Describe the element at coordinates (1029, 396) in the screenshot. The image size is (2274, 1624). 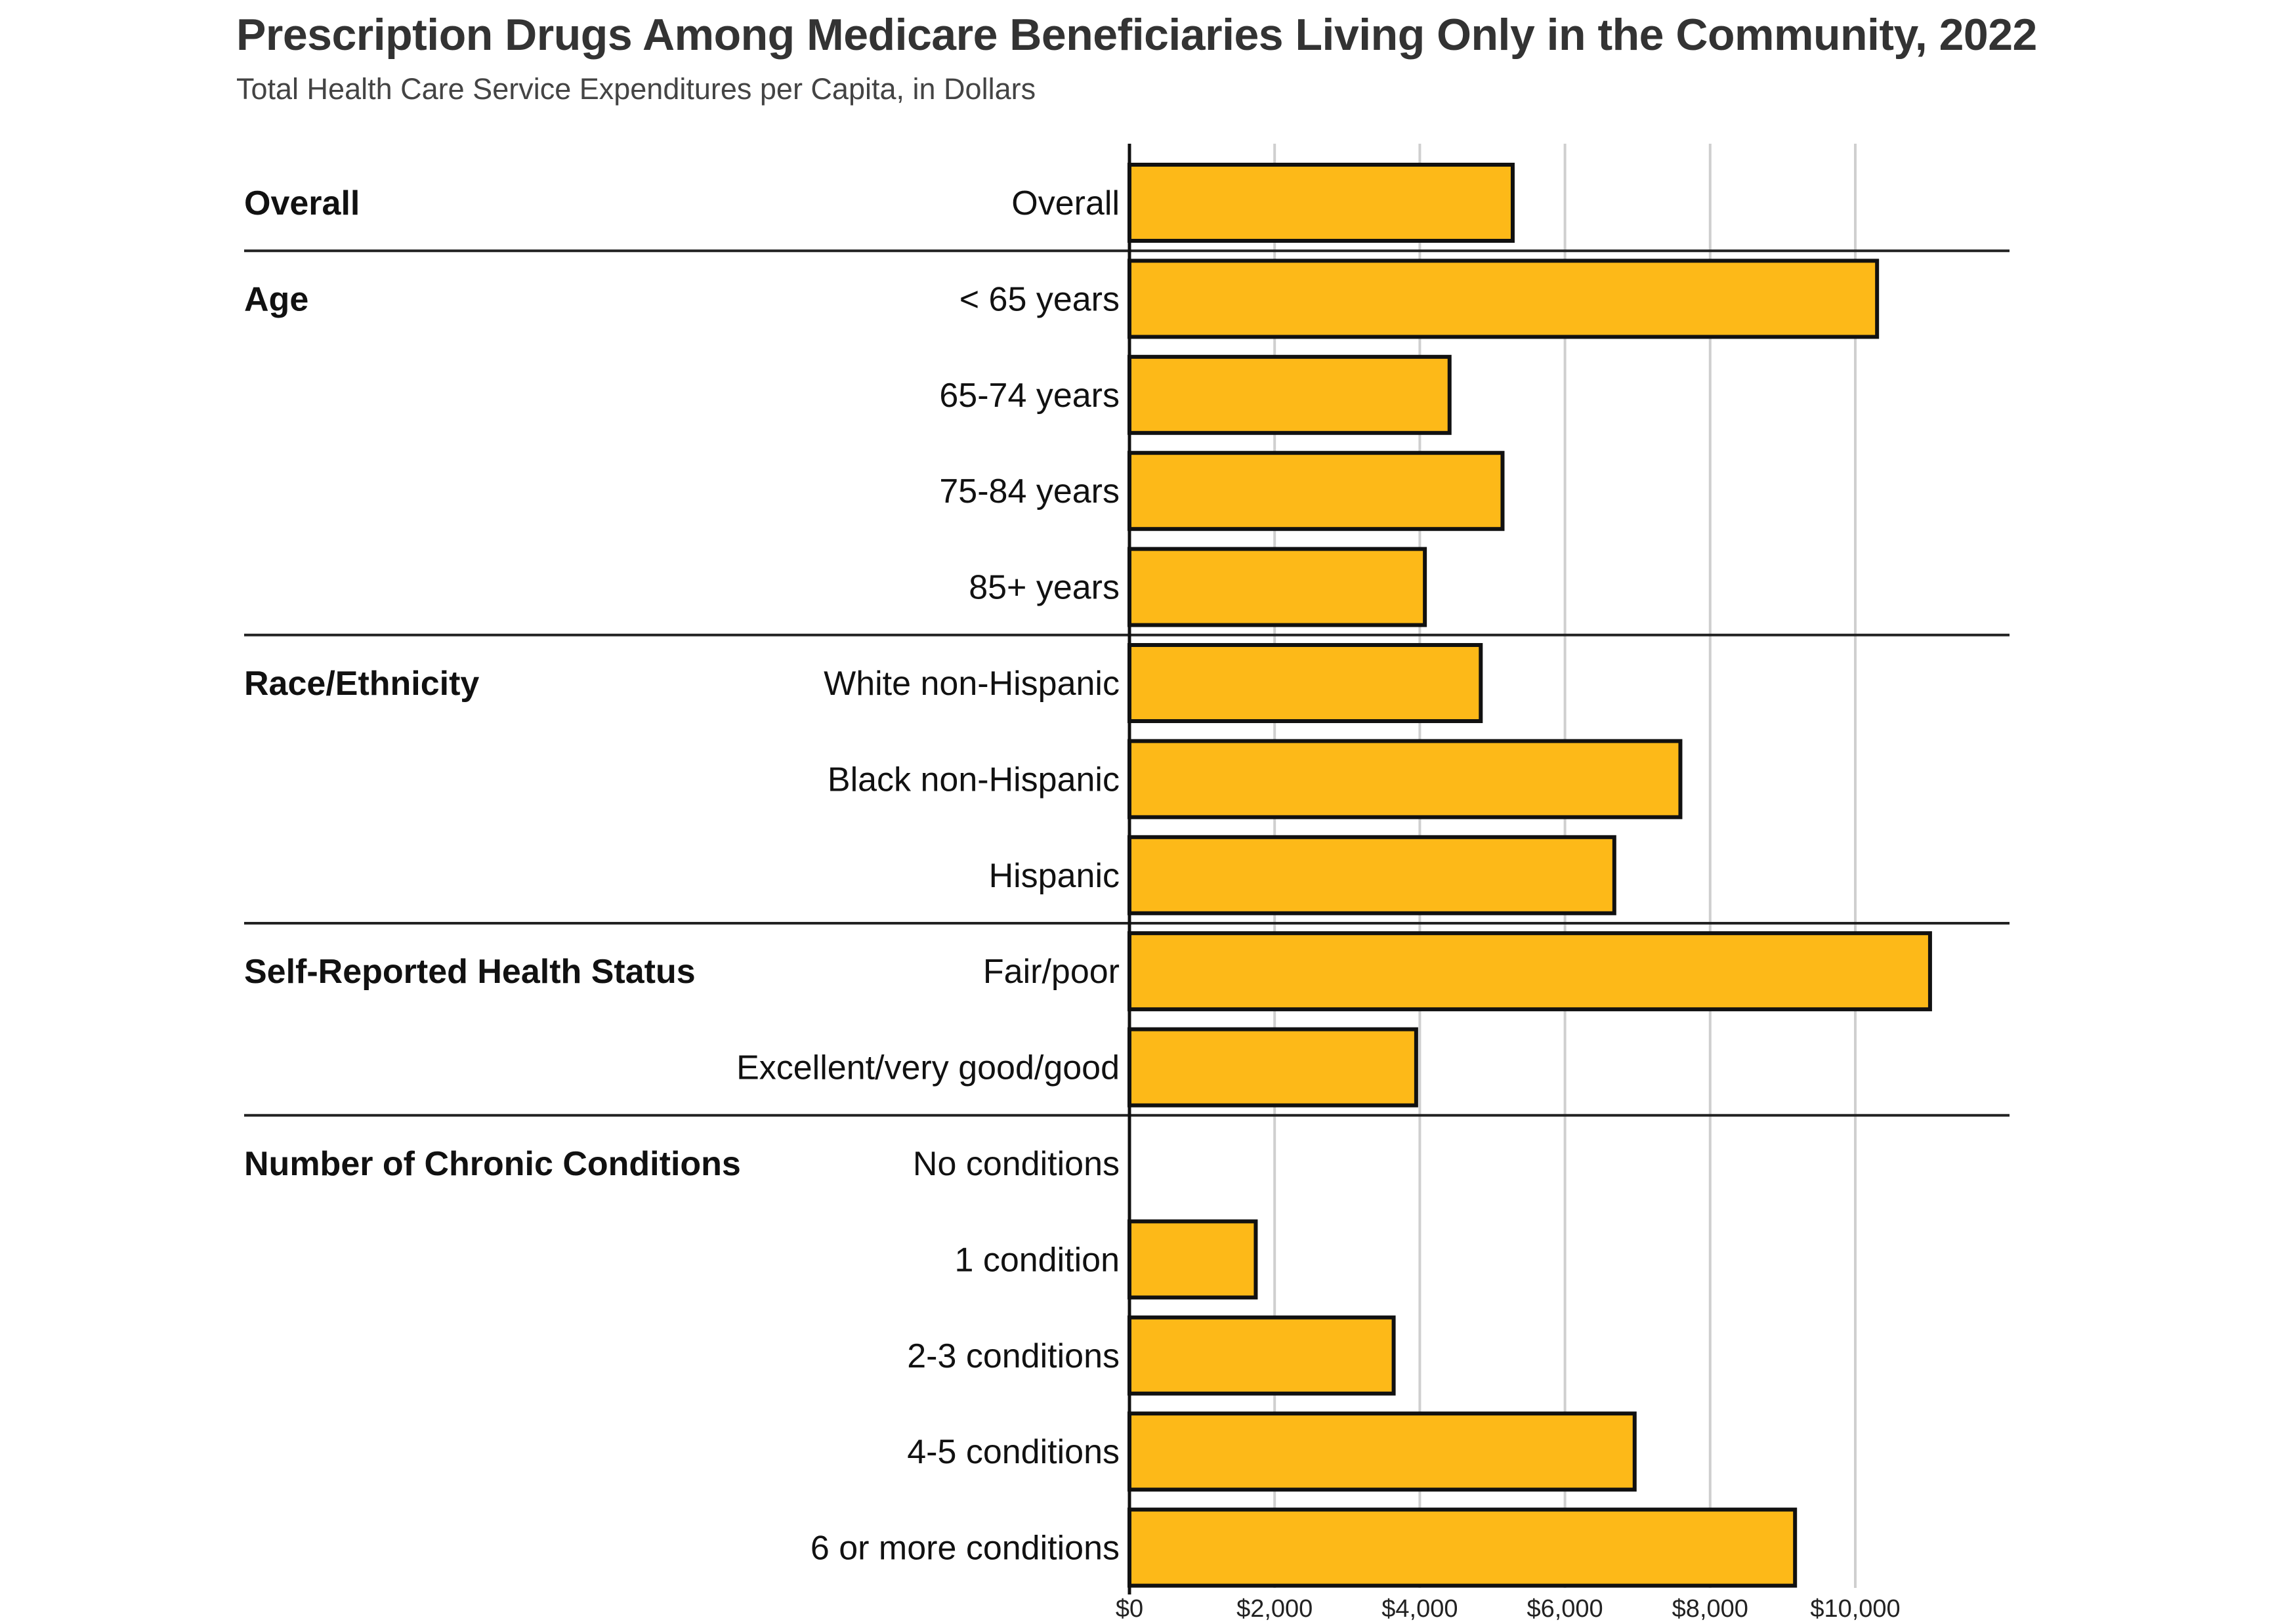
I see `category-label: 65-74 years` at that location.